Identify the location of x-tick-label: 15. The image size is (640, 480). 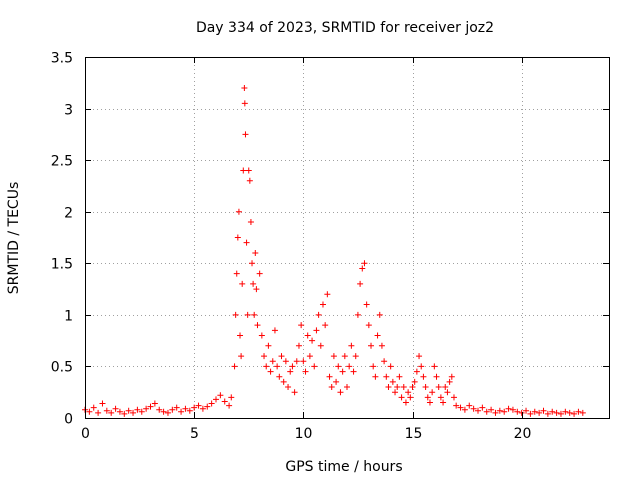
(414, 434).